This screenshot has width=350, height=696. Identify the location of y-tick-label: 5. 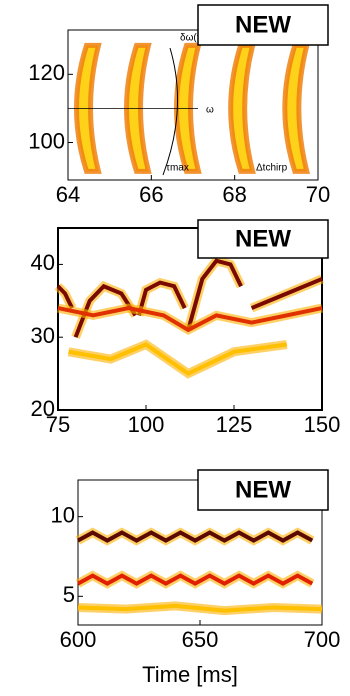
(69, 594).